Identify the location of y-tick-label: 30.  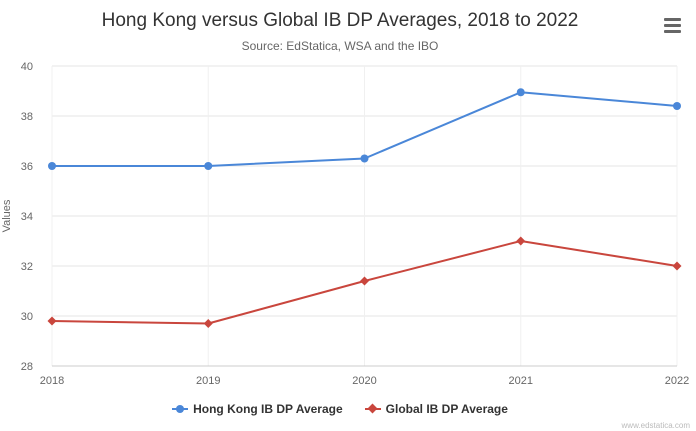
(27, 317).